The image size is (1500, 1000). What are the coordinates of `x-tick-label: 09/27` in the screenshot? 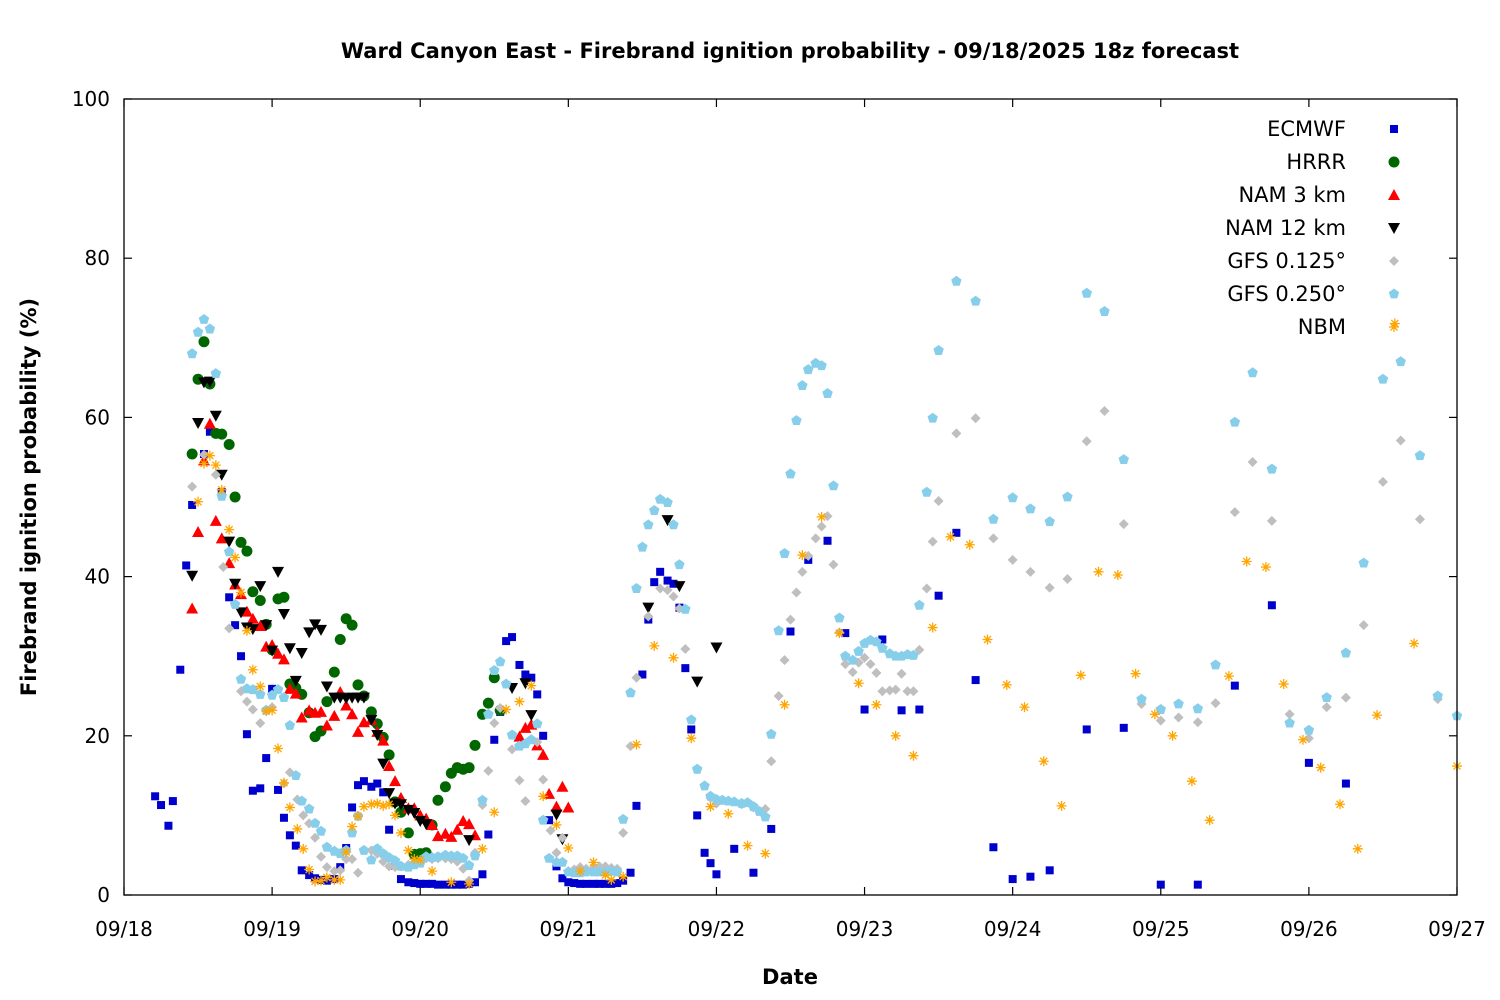 It's located at (1457, 929).